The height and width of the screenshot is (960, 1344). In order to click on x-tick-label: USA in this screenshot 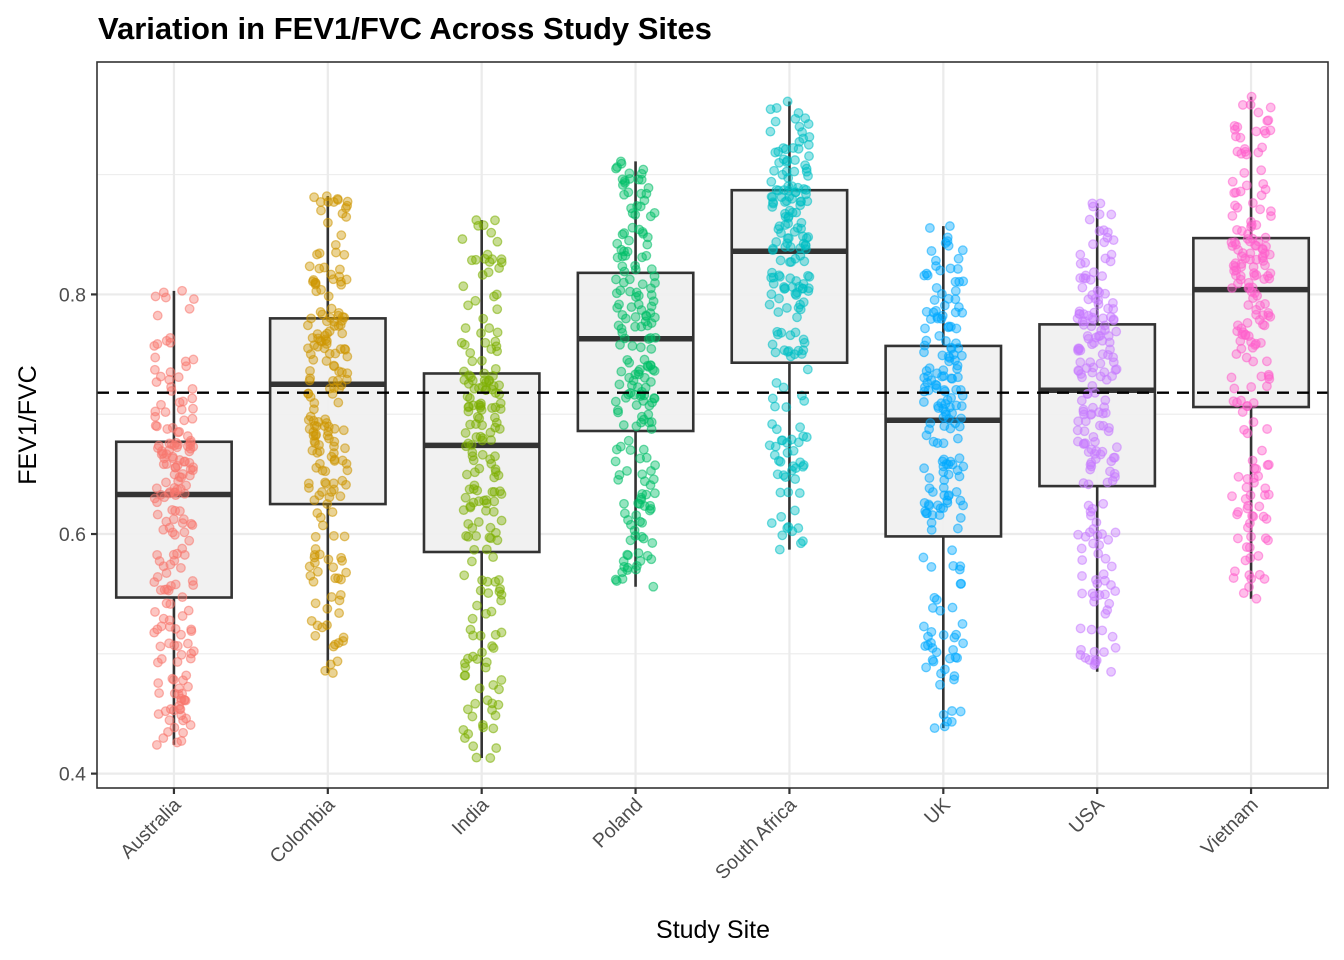, I will do `click(1087, 816)`.